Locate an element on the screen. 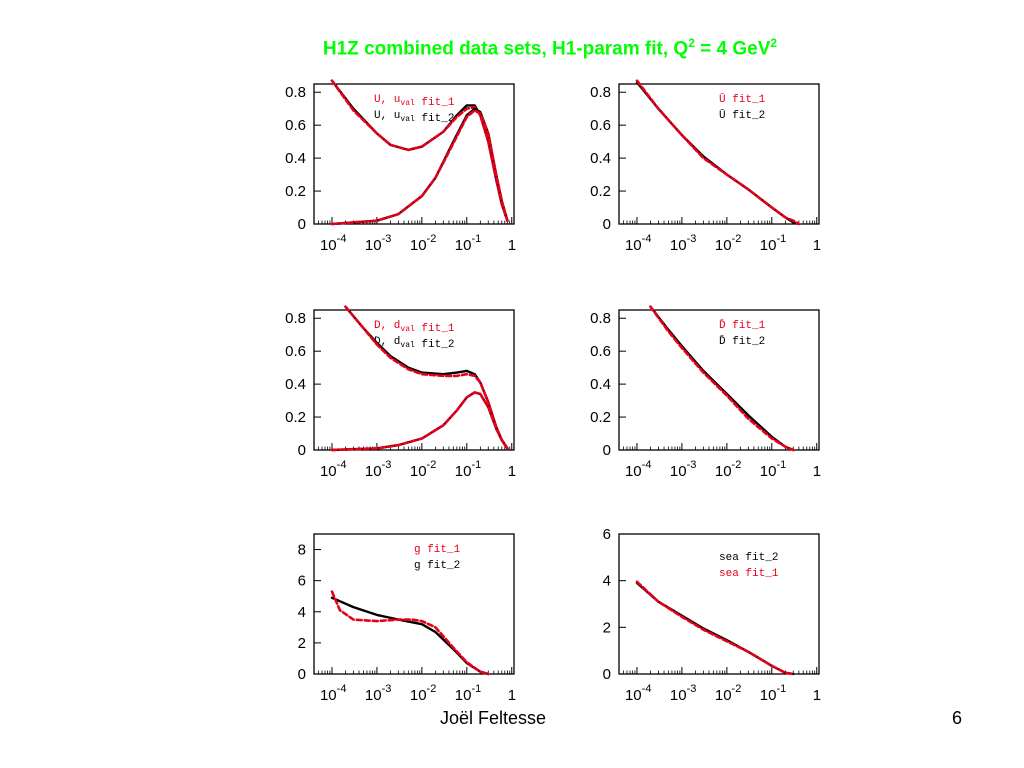 This screenshot has height=768, width=1024. title-exponent: 2 is located at coordinates (691, 43).